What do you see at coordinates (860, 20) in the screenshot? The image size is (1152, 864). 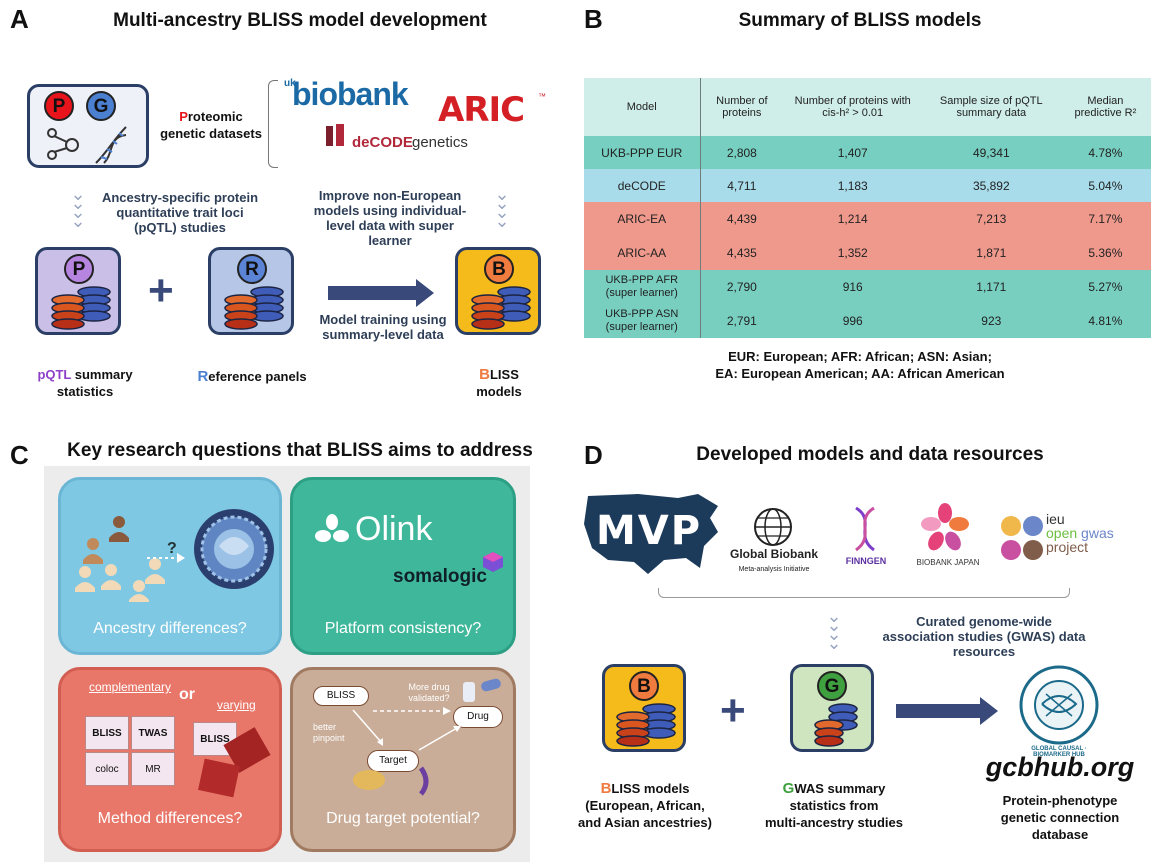 I see `panel-b-title: Summary of BLISS models` at bounding box center [860, 20].